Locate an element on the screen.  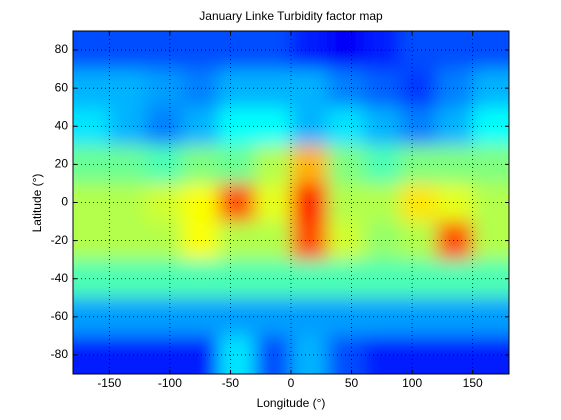
y-tick-label: -20 is located at coordinates (60, 240).